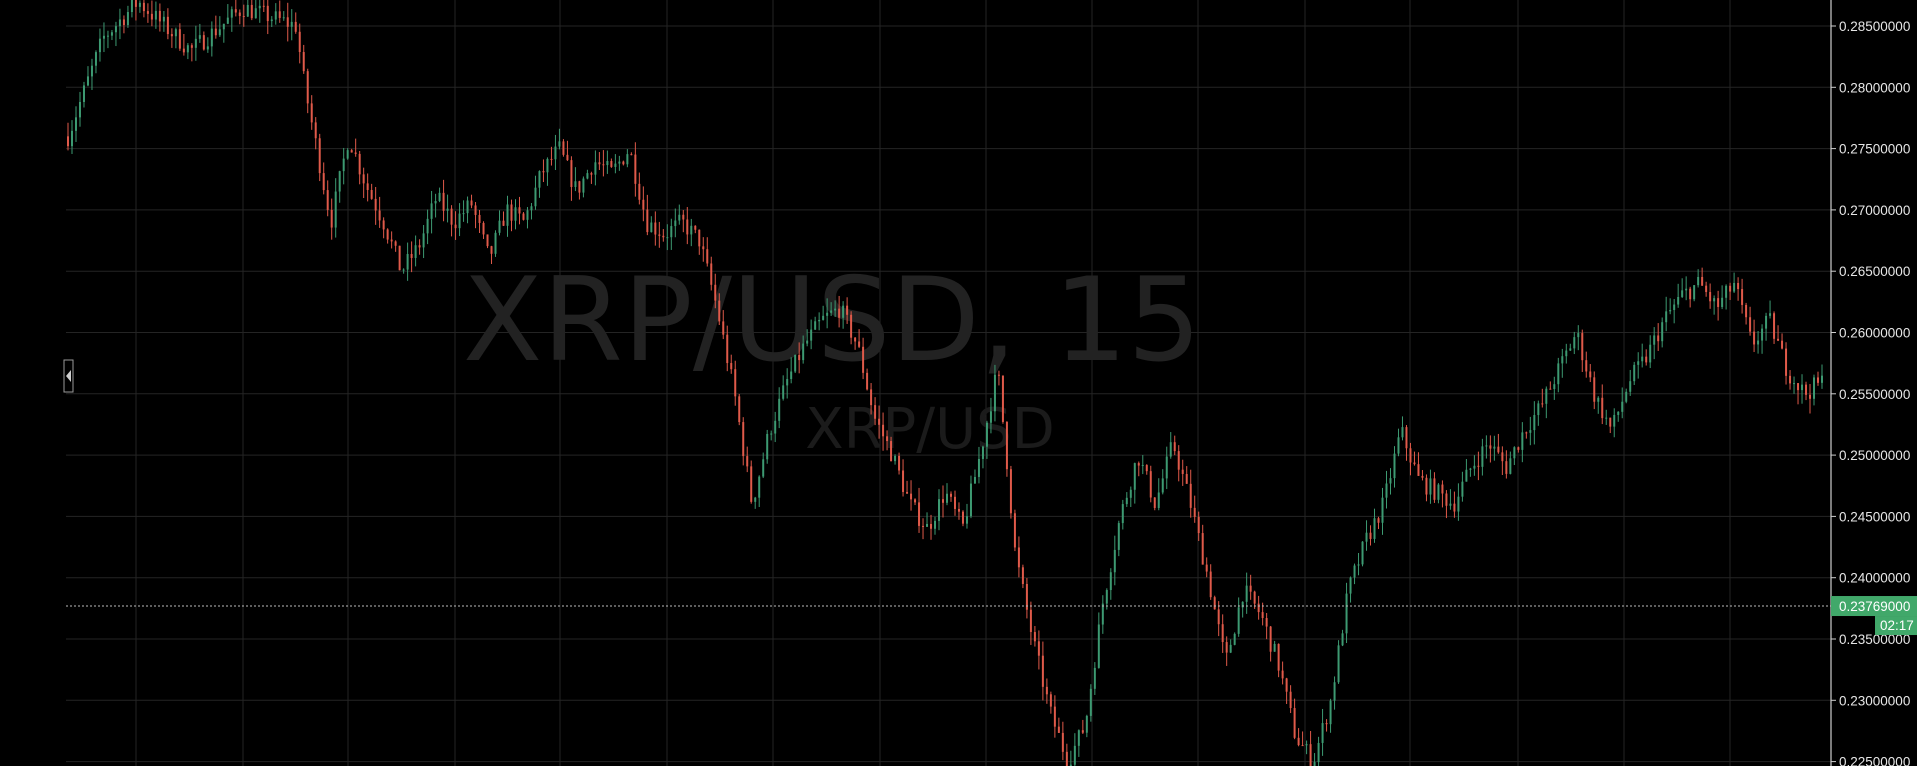 The image size is (1917, 766). What do you see at coordinates (1874, 455) in the screenshot?
I see `price-tick-label: 0.25000000` at bounding box center [1874, 455].